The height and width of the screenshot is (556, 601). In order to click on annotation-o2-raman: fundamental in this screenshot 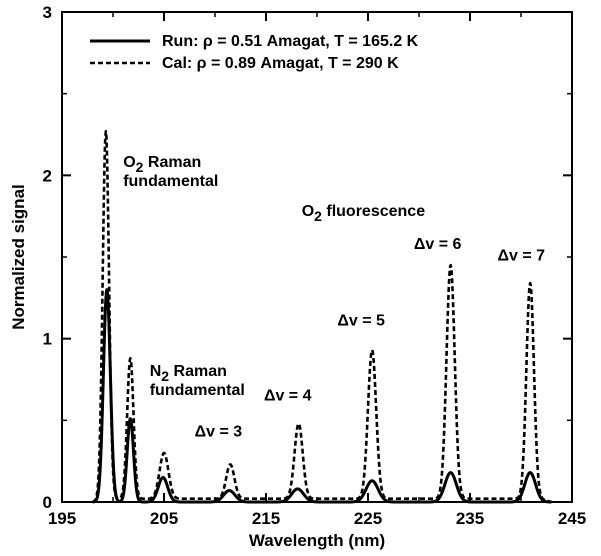, I will do `click(170, 181)`.